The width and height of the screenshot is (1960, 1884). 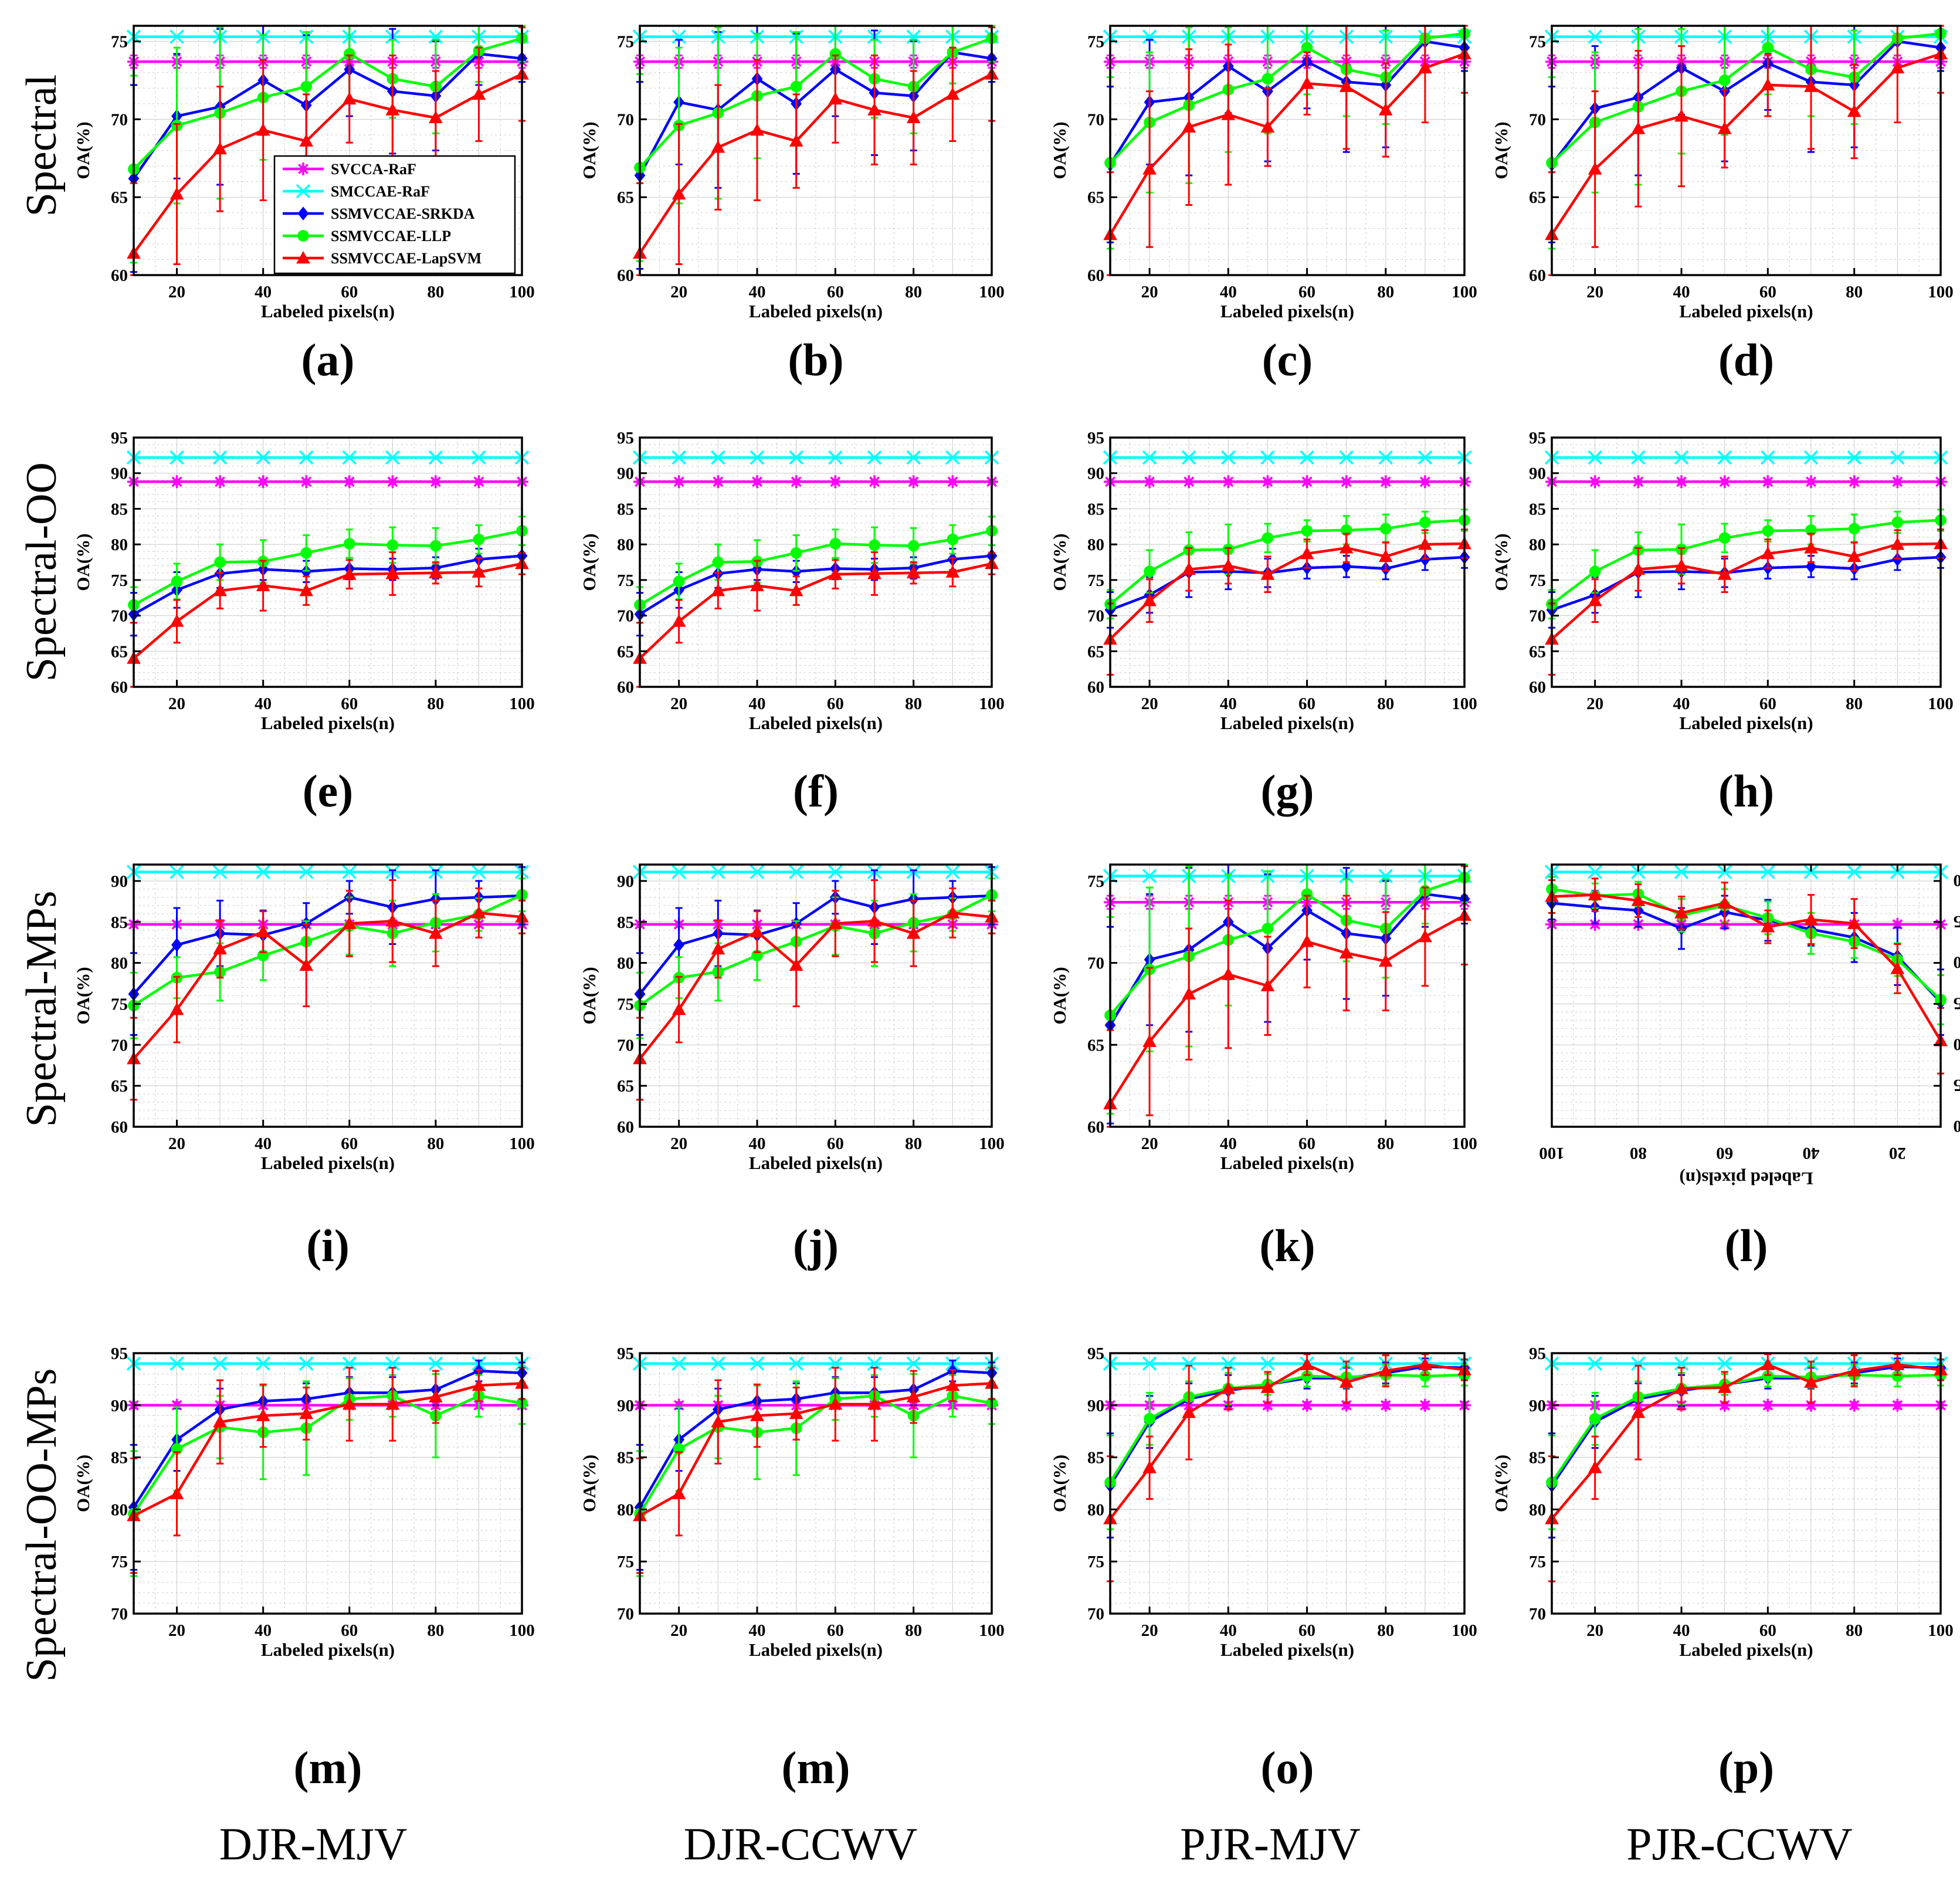 What do you see at coordinates (1746, 602) in the screenshot?
I see `series-SSMVCCAE-LapSVM` at bounding box center [1746, 602].